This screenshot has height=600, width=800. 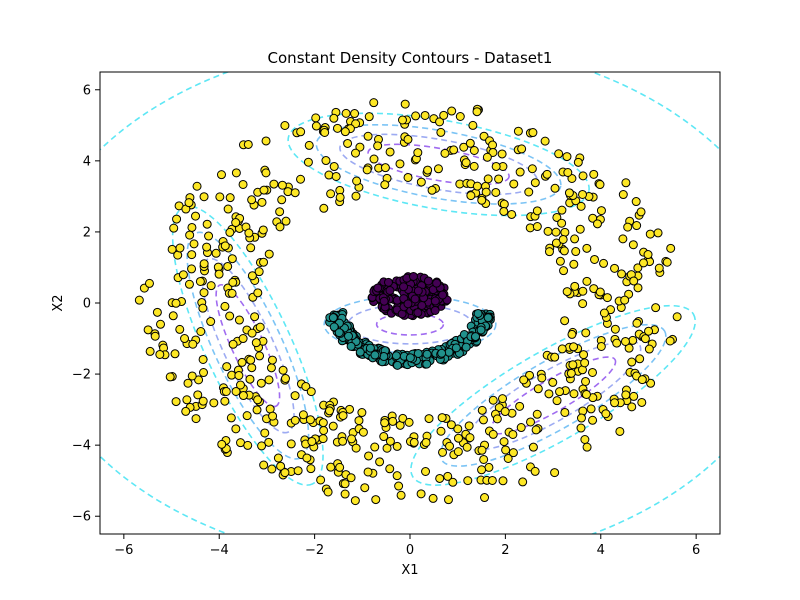 What do you see at coordinates (407, 546) in the screenshot?
I see `x-axis-ticks: −6 −4 −2 0 2 4 6` at bounding box center [407, 546].